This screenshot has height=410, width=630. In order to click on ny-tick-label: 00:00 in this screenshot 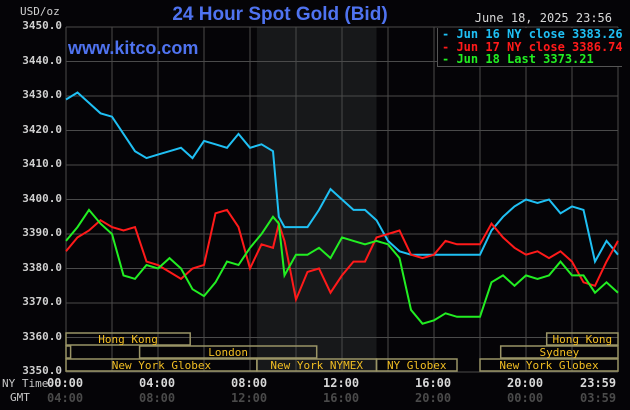, I will do `click(65, 383)`.